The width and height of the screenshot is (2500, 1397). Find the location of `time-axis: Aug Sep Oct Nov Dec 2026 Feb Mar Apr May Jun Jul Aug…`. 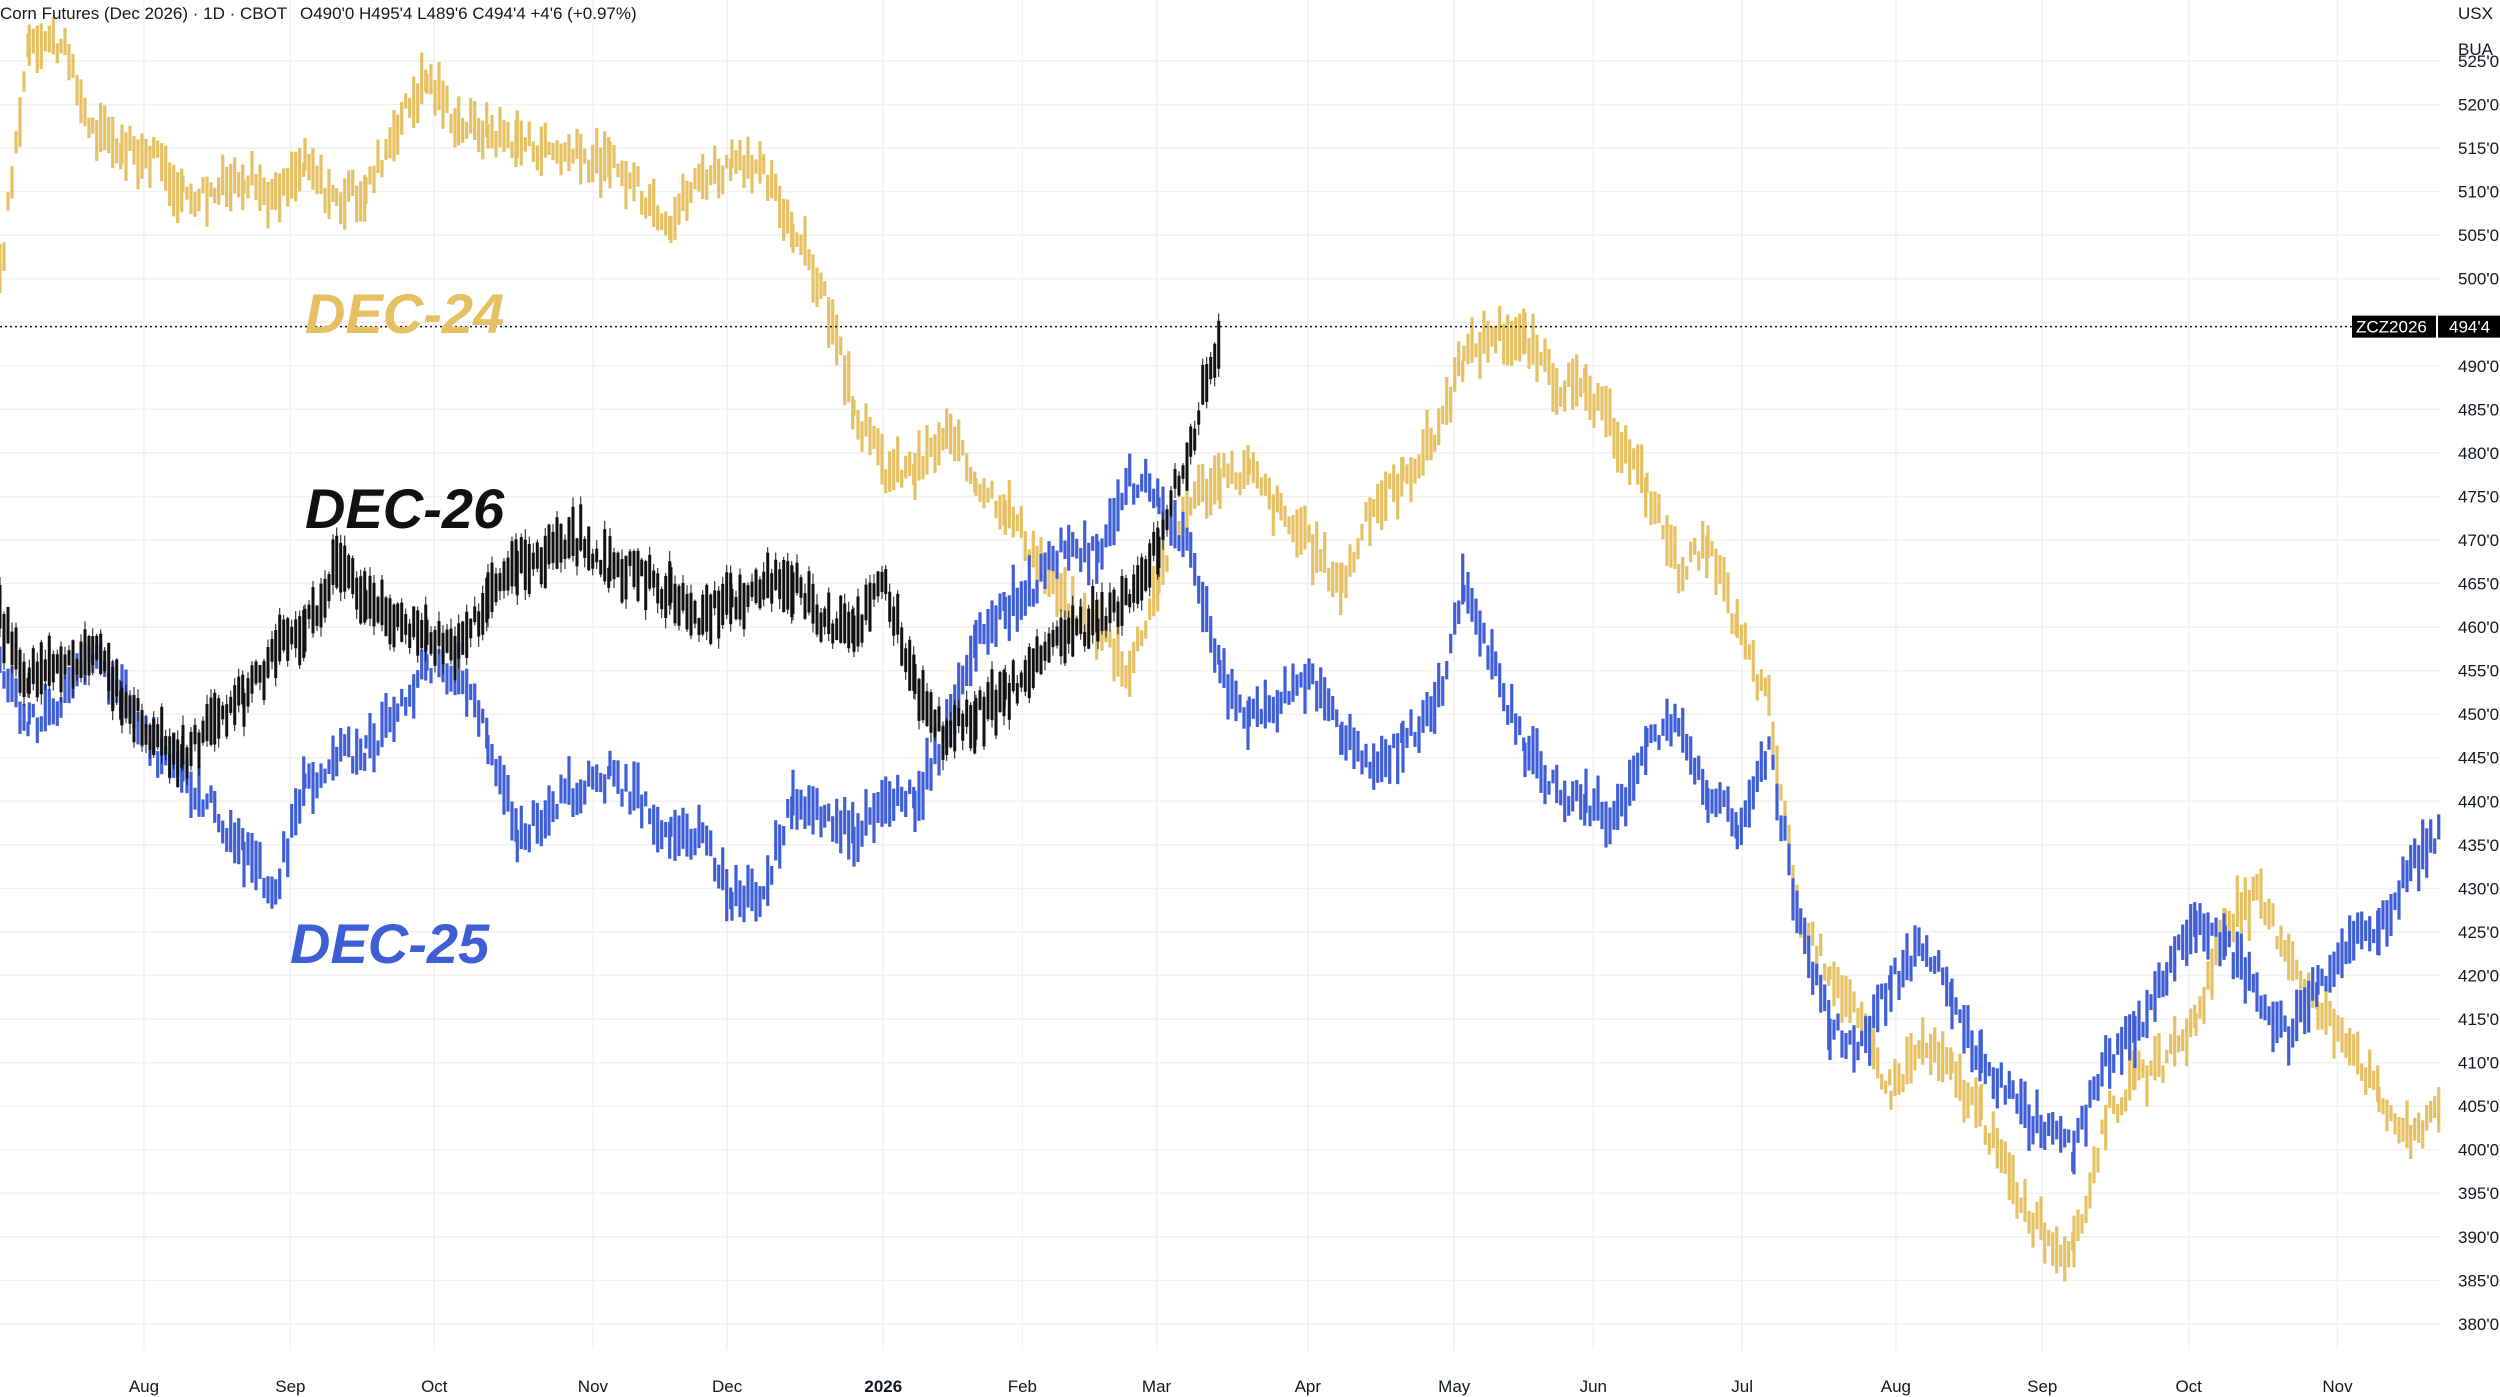

time-axis: Aug Sep Oct Nov Dec 2026 Feb Mar Apr May Jun Jul Aug… is located at coordinates (1241, 1386).